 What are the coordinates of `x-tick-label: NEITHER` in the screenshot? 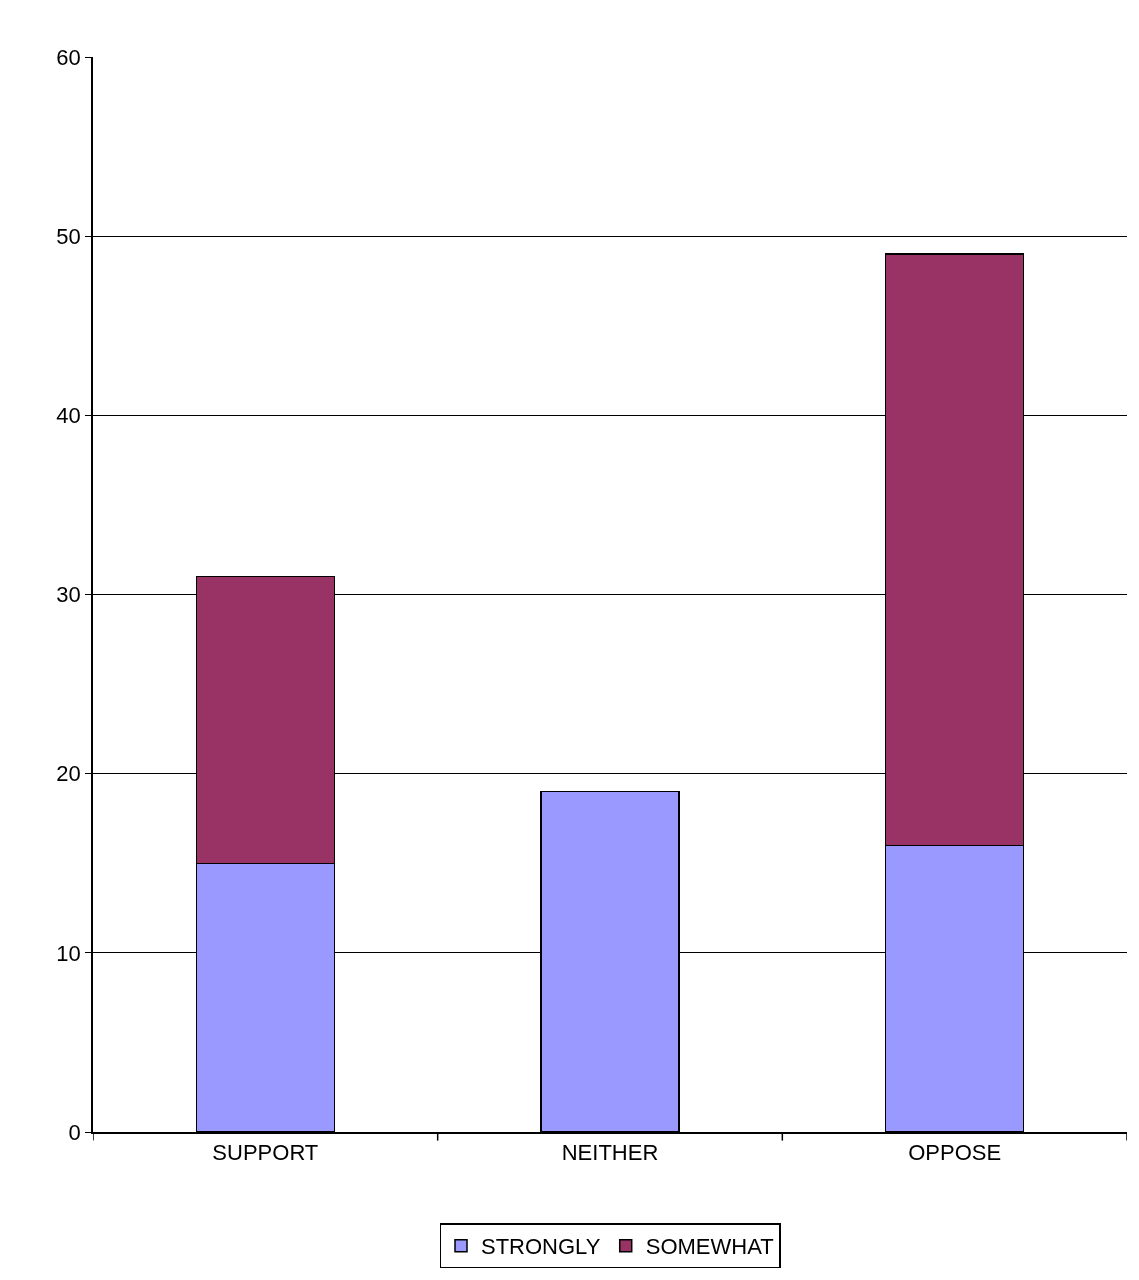 It's located at (610, 1153).